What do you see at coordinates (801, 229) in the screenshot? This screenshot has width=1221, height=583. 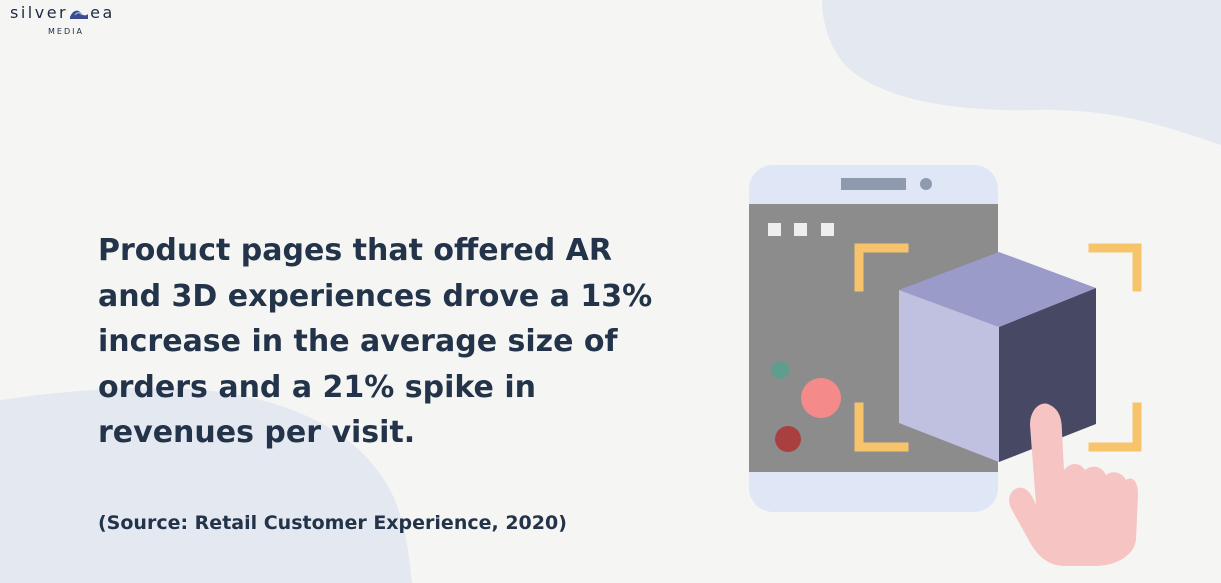 I see `window-dots-icon` at bounding box center [801, 229].